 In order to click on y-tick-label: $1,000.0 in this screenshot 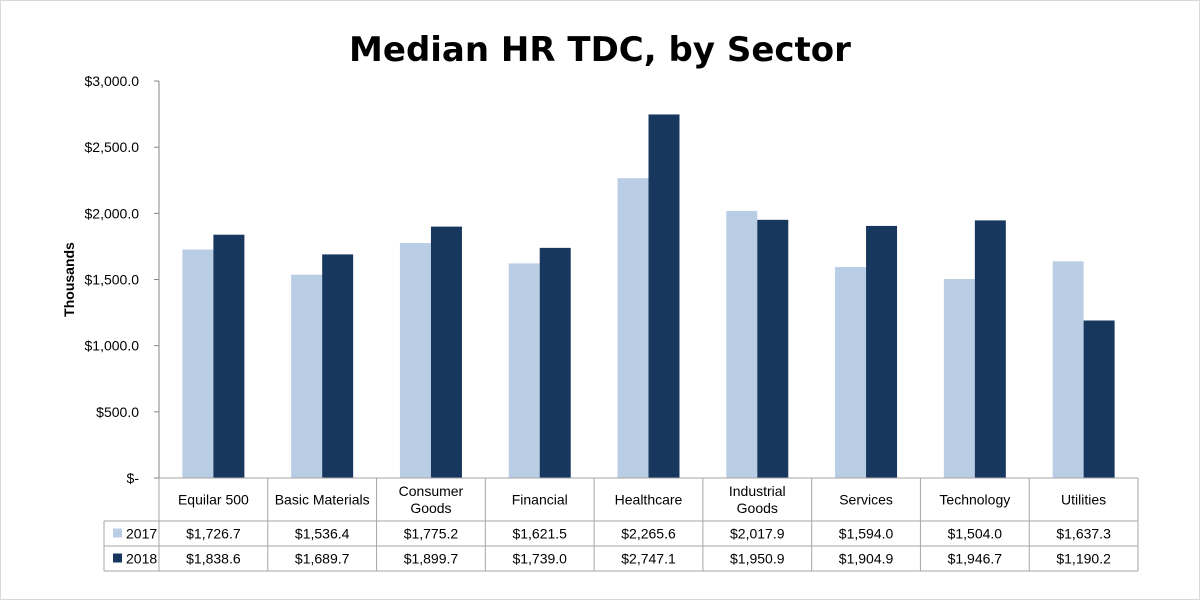, I will do `click(112, 346)`.